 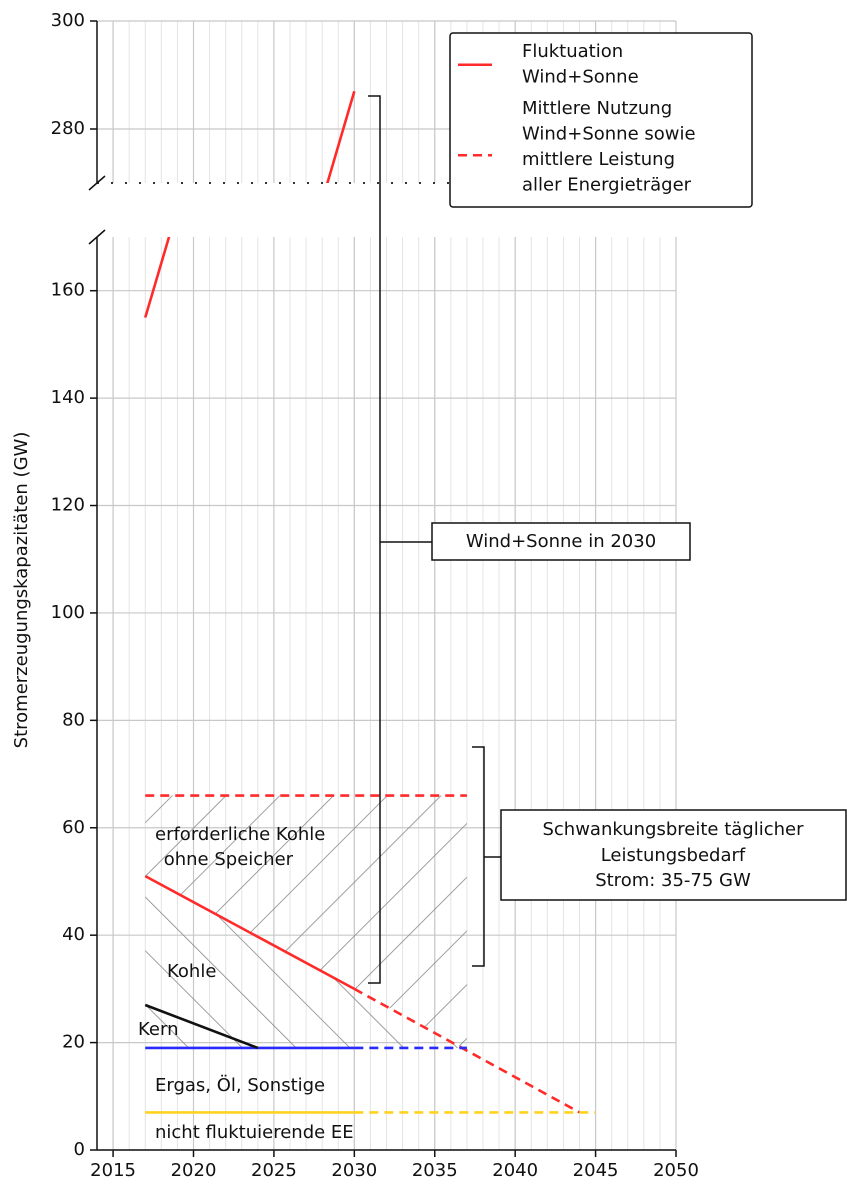 What do you see at coordinates (73, 719) in the screenshot?
I see `y-tick-label: 80` at bounding box center [73, 719].